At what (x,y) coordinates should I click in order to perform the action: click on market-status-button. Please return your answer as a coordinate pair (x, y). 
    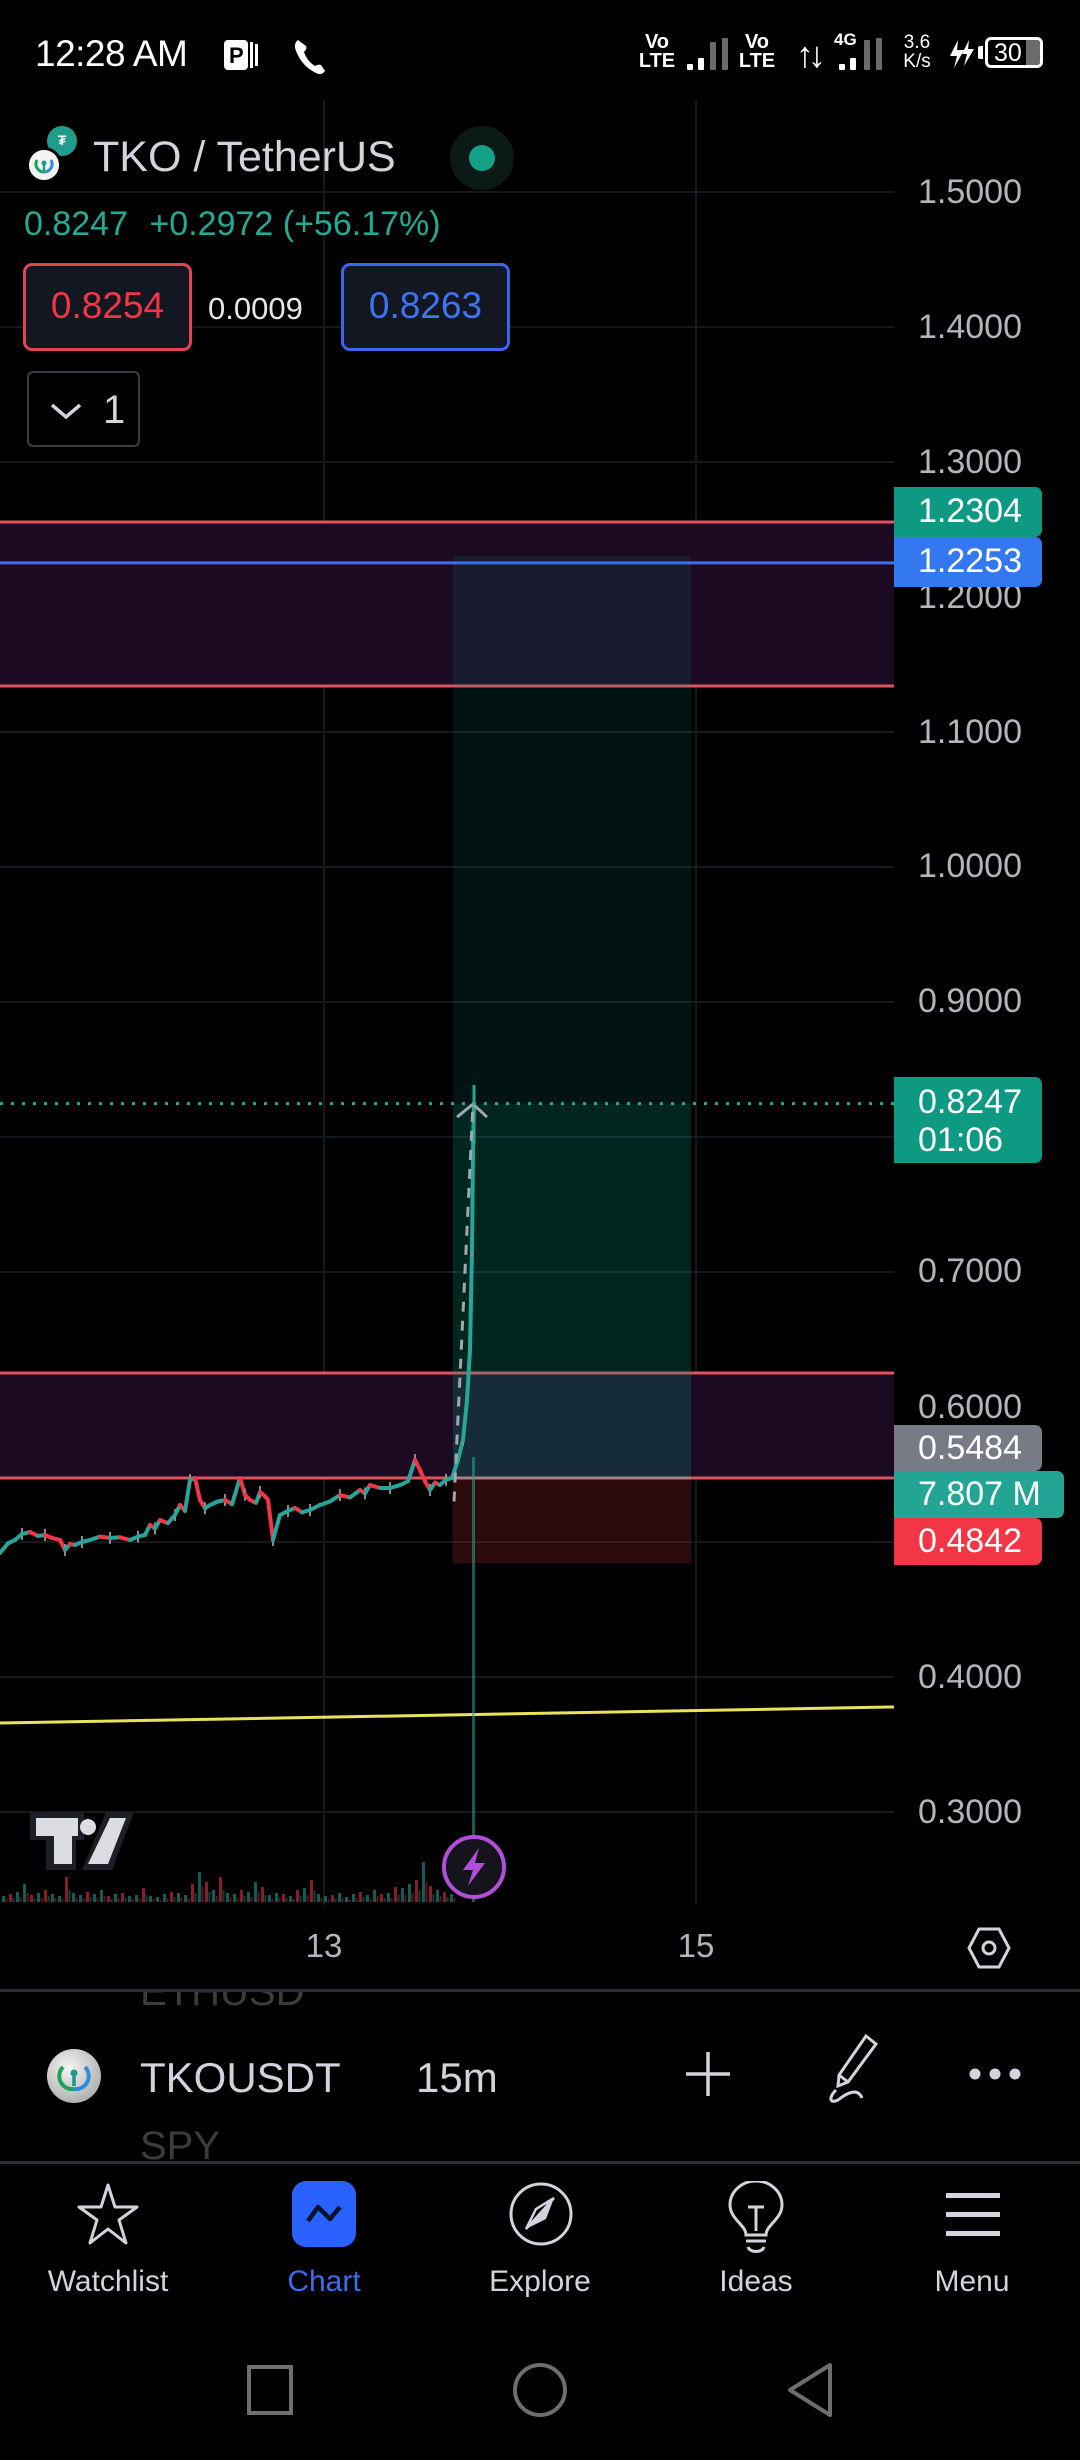
    Looking at the image, I should click on (482, 158).